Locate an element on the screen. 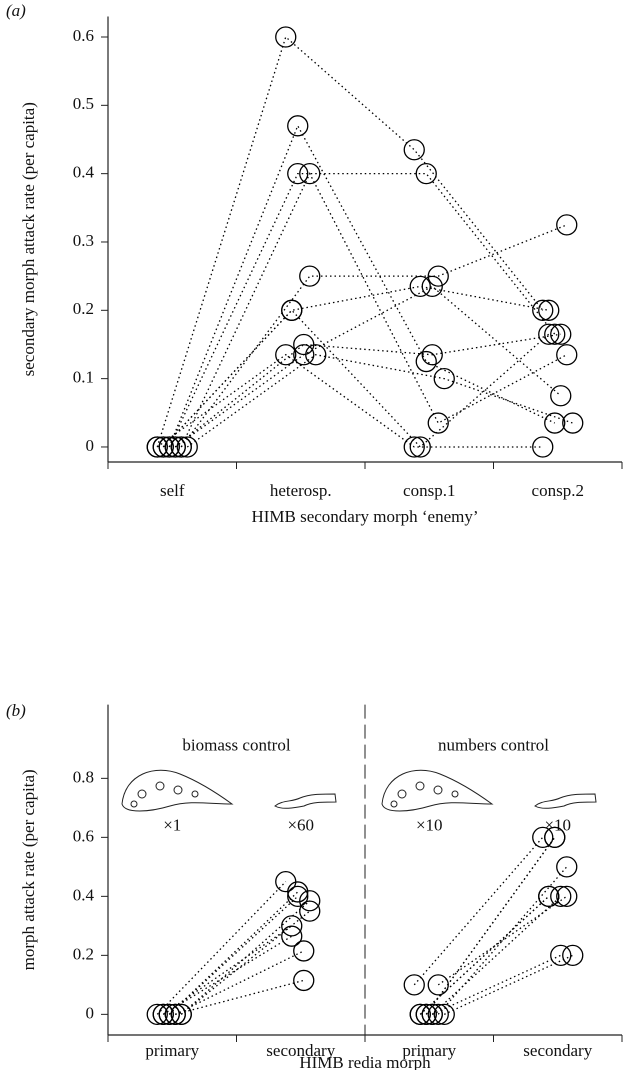 This screenshot has width=625, height=1070. multiplier-label: ×10 is located at coordinates (557, 825).